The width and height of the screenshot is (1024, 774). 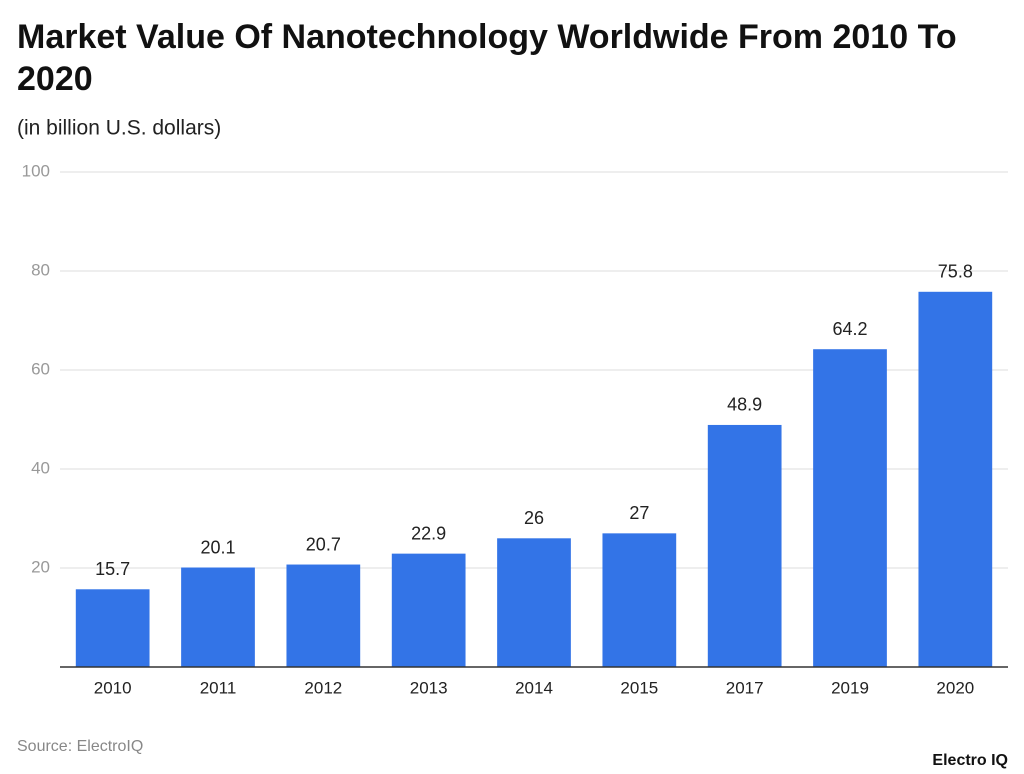 I want to click on value-label: 22.9, so click(x=428, y=533).